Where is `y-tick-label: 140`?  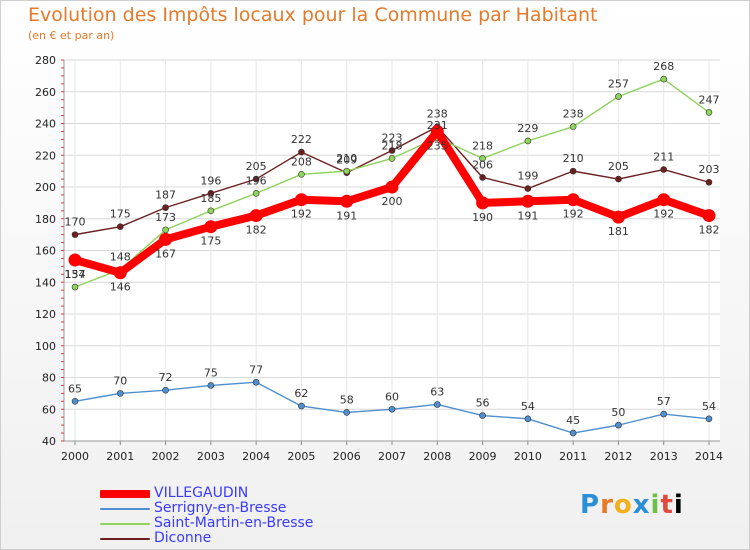 y-tick-label: 140 is located at coordinates (45, 282).